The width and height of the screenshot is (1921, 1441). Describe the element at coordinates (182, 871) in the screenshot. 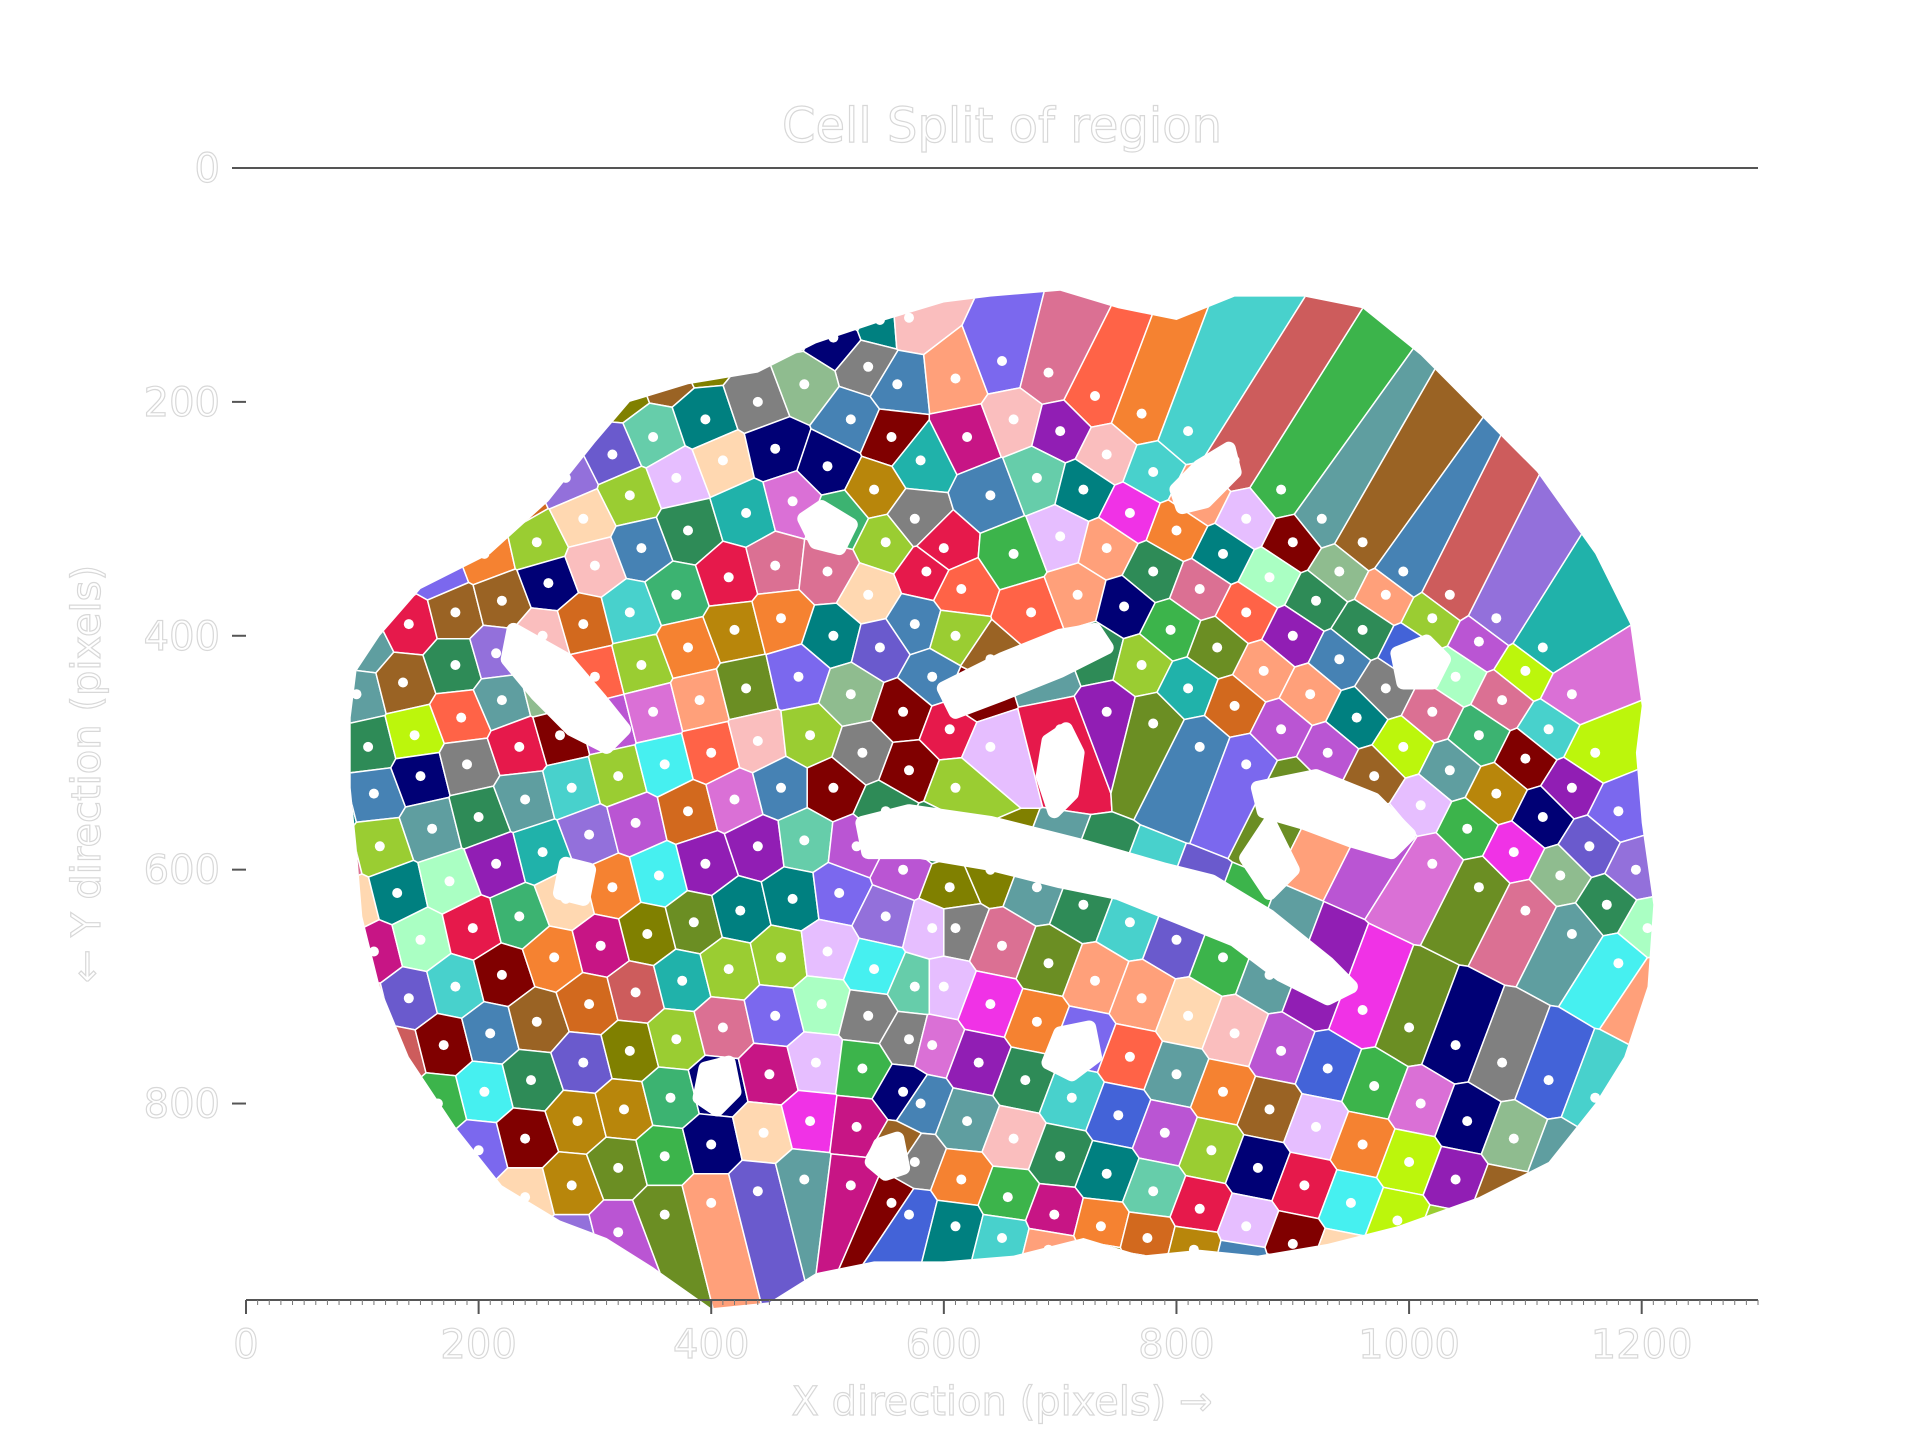

I see `y-tick-label: 600` at that location.